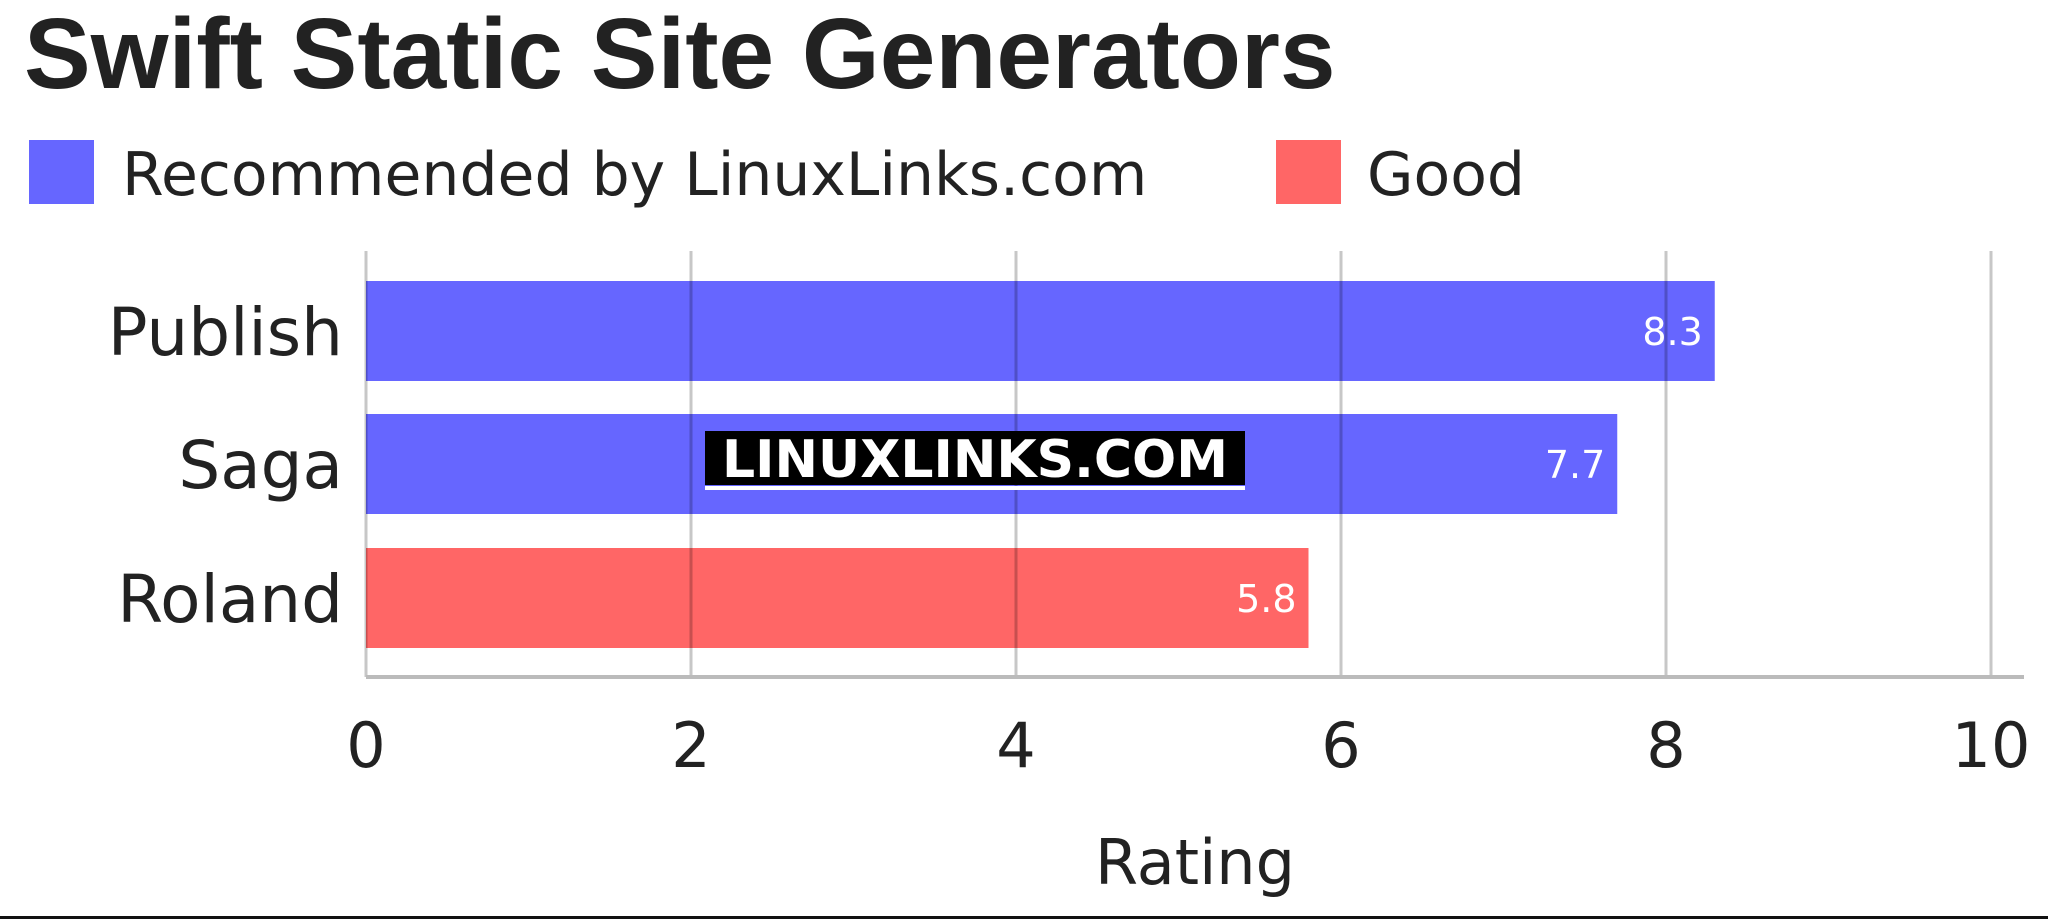 This screenshot has height=919, width=2048. What do you see at coordinates (1340, 745) in the screenshot?
I see `tick-label: 6` at bounding box center [1340, 745].